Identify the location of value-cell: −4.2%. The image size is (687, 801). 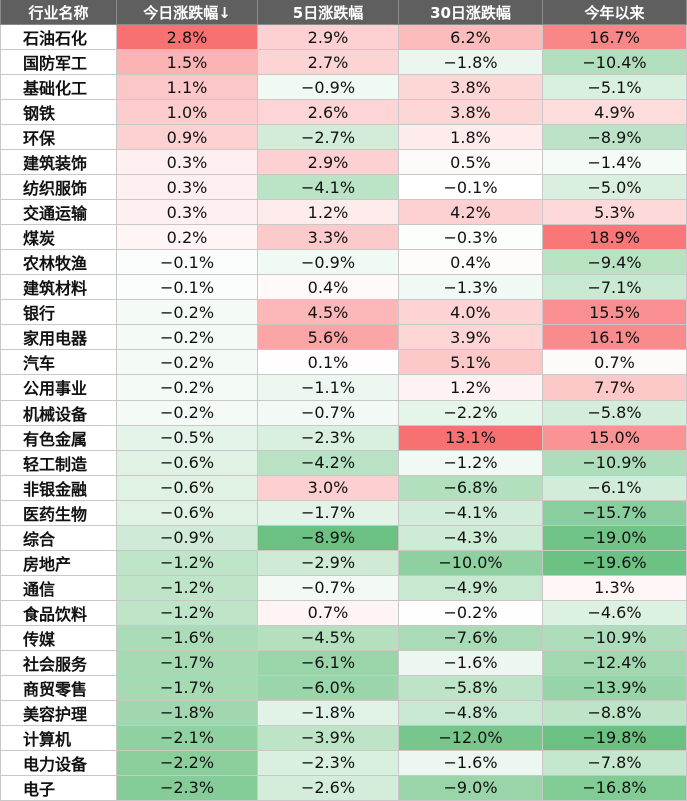
(328, 463).